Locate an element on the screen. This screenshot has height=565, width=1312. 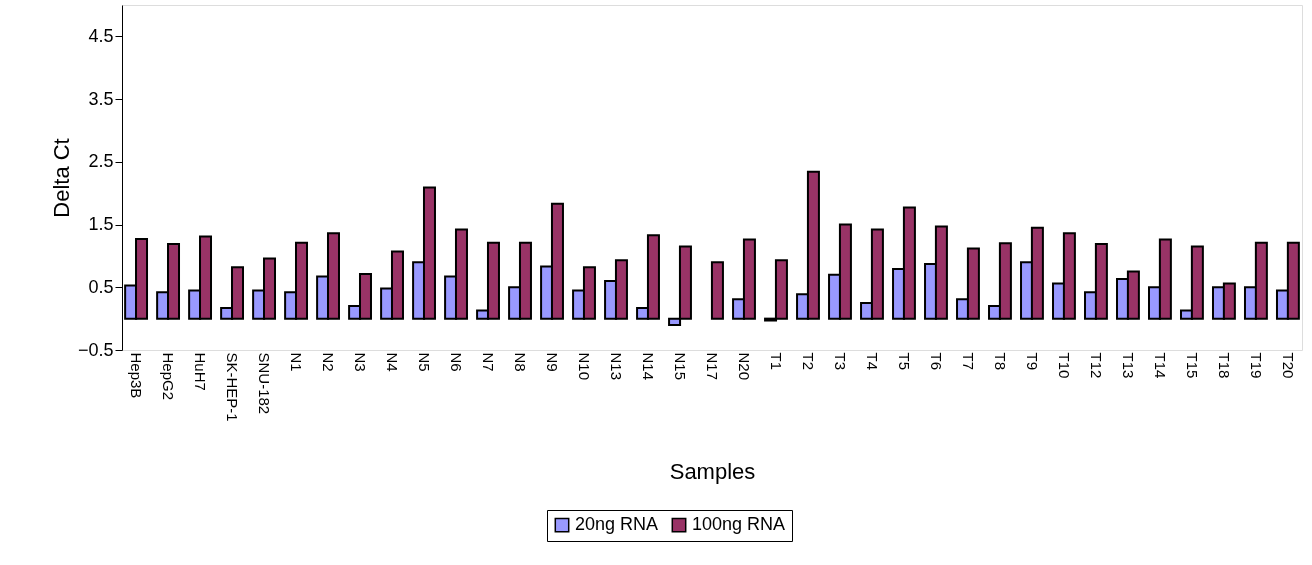
x-tick-label: T6 is located at coordinates (936, 361).